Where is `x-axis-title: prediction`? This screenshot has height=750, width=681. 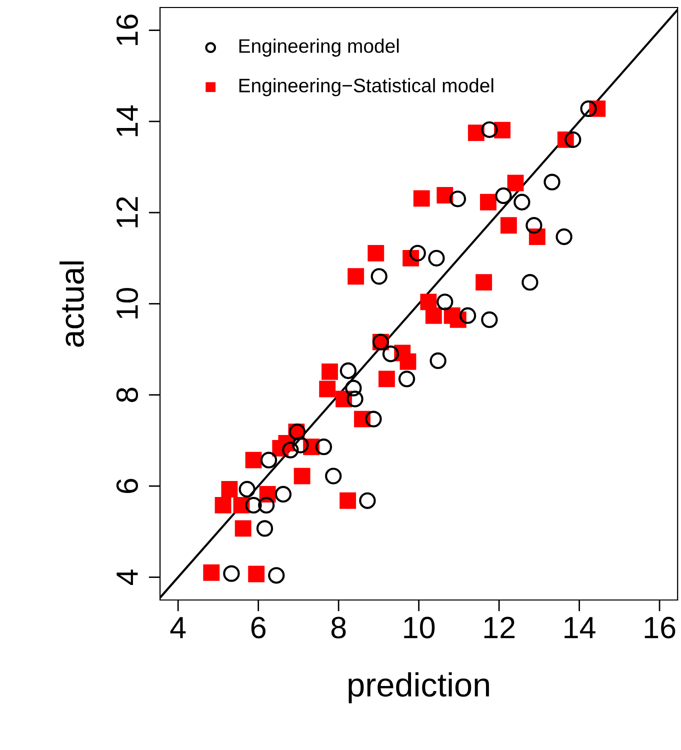
x-axis-title: prediction is located at coordinates (418, 688).